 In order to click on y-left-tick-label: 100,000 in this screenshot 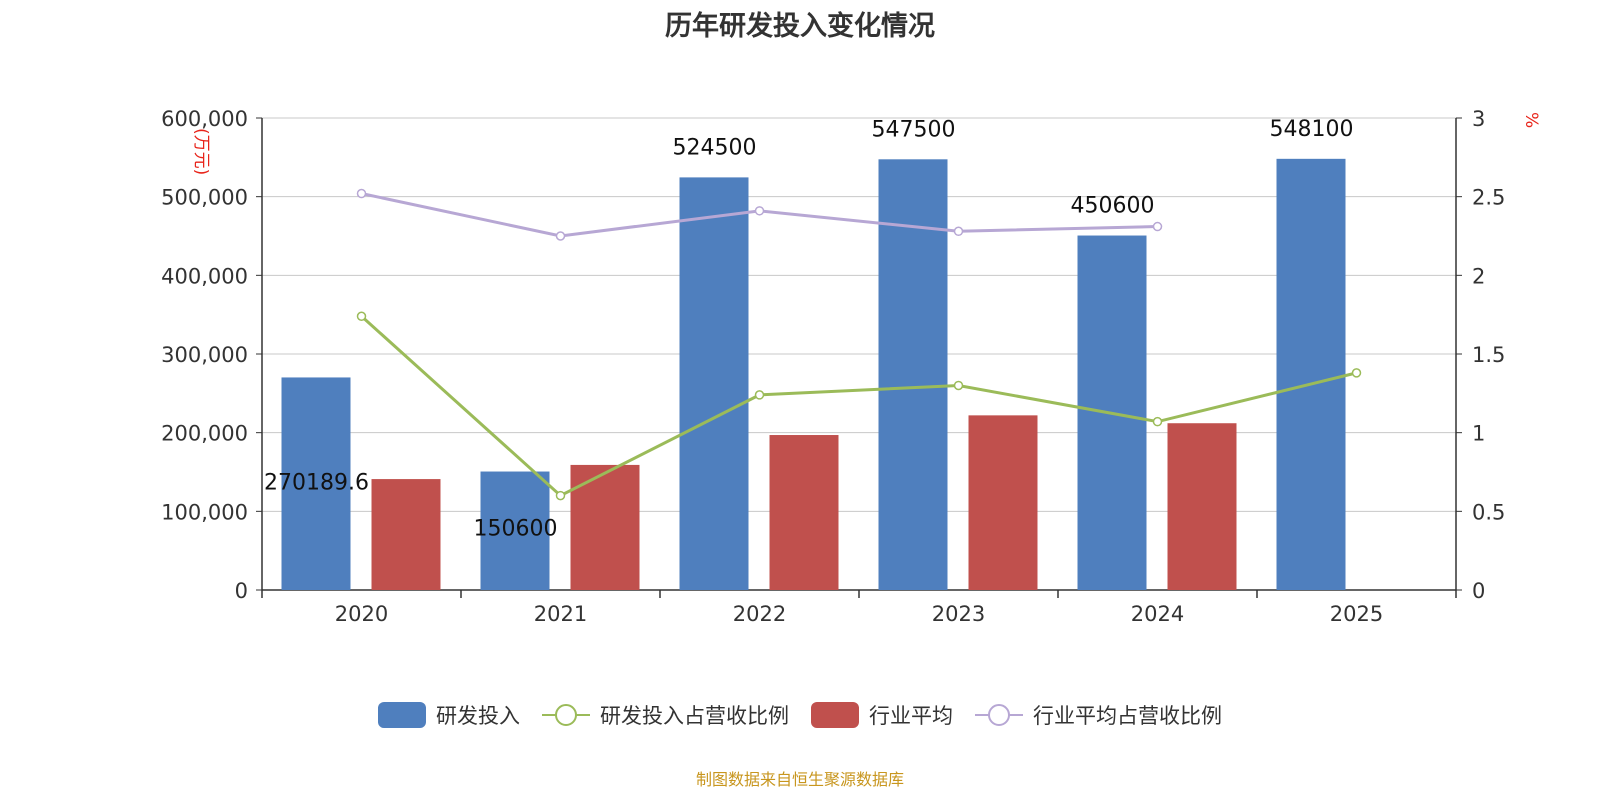, I will do `click(204, 512)`.